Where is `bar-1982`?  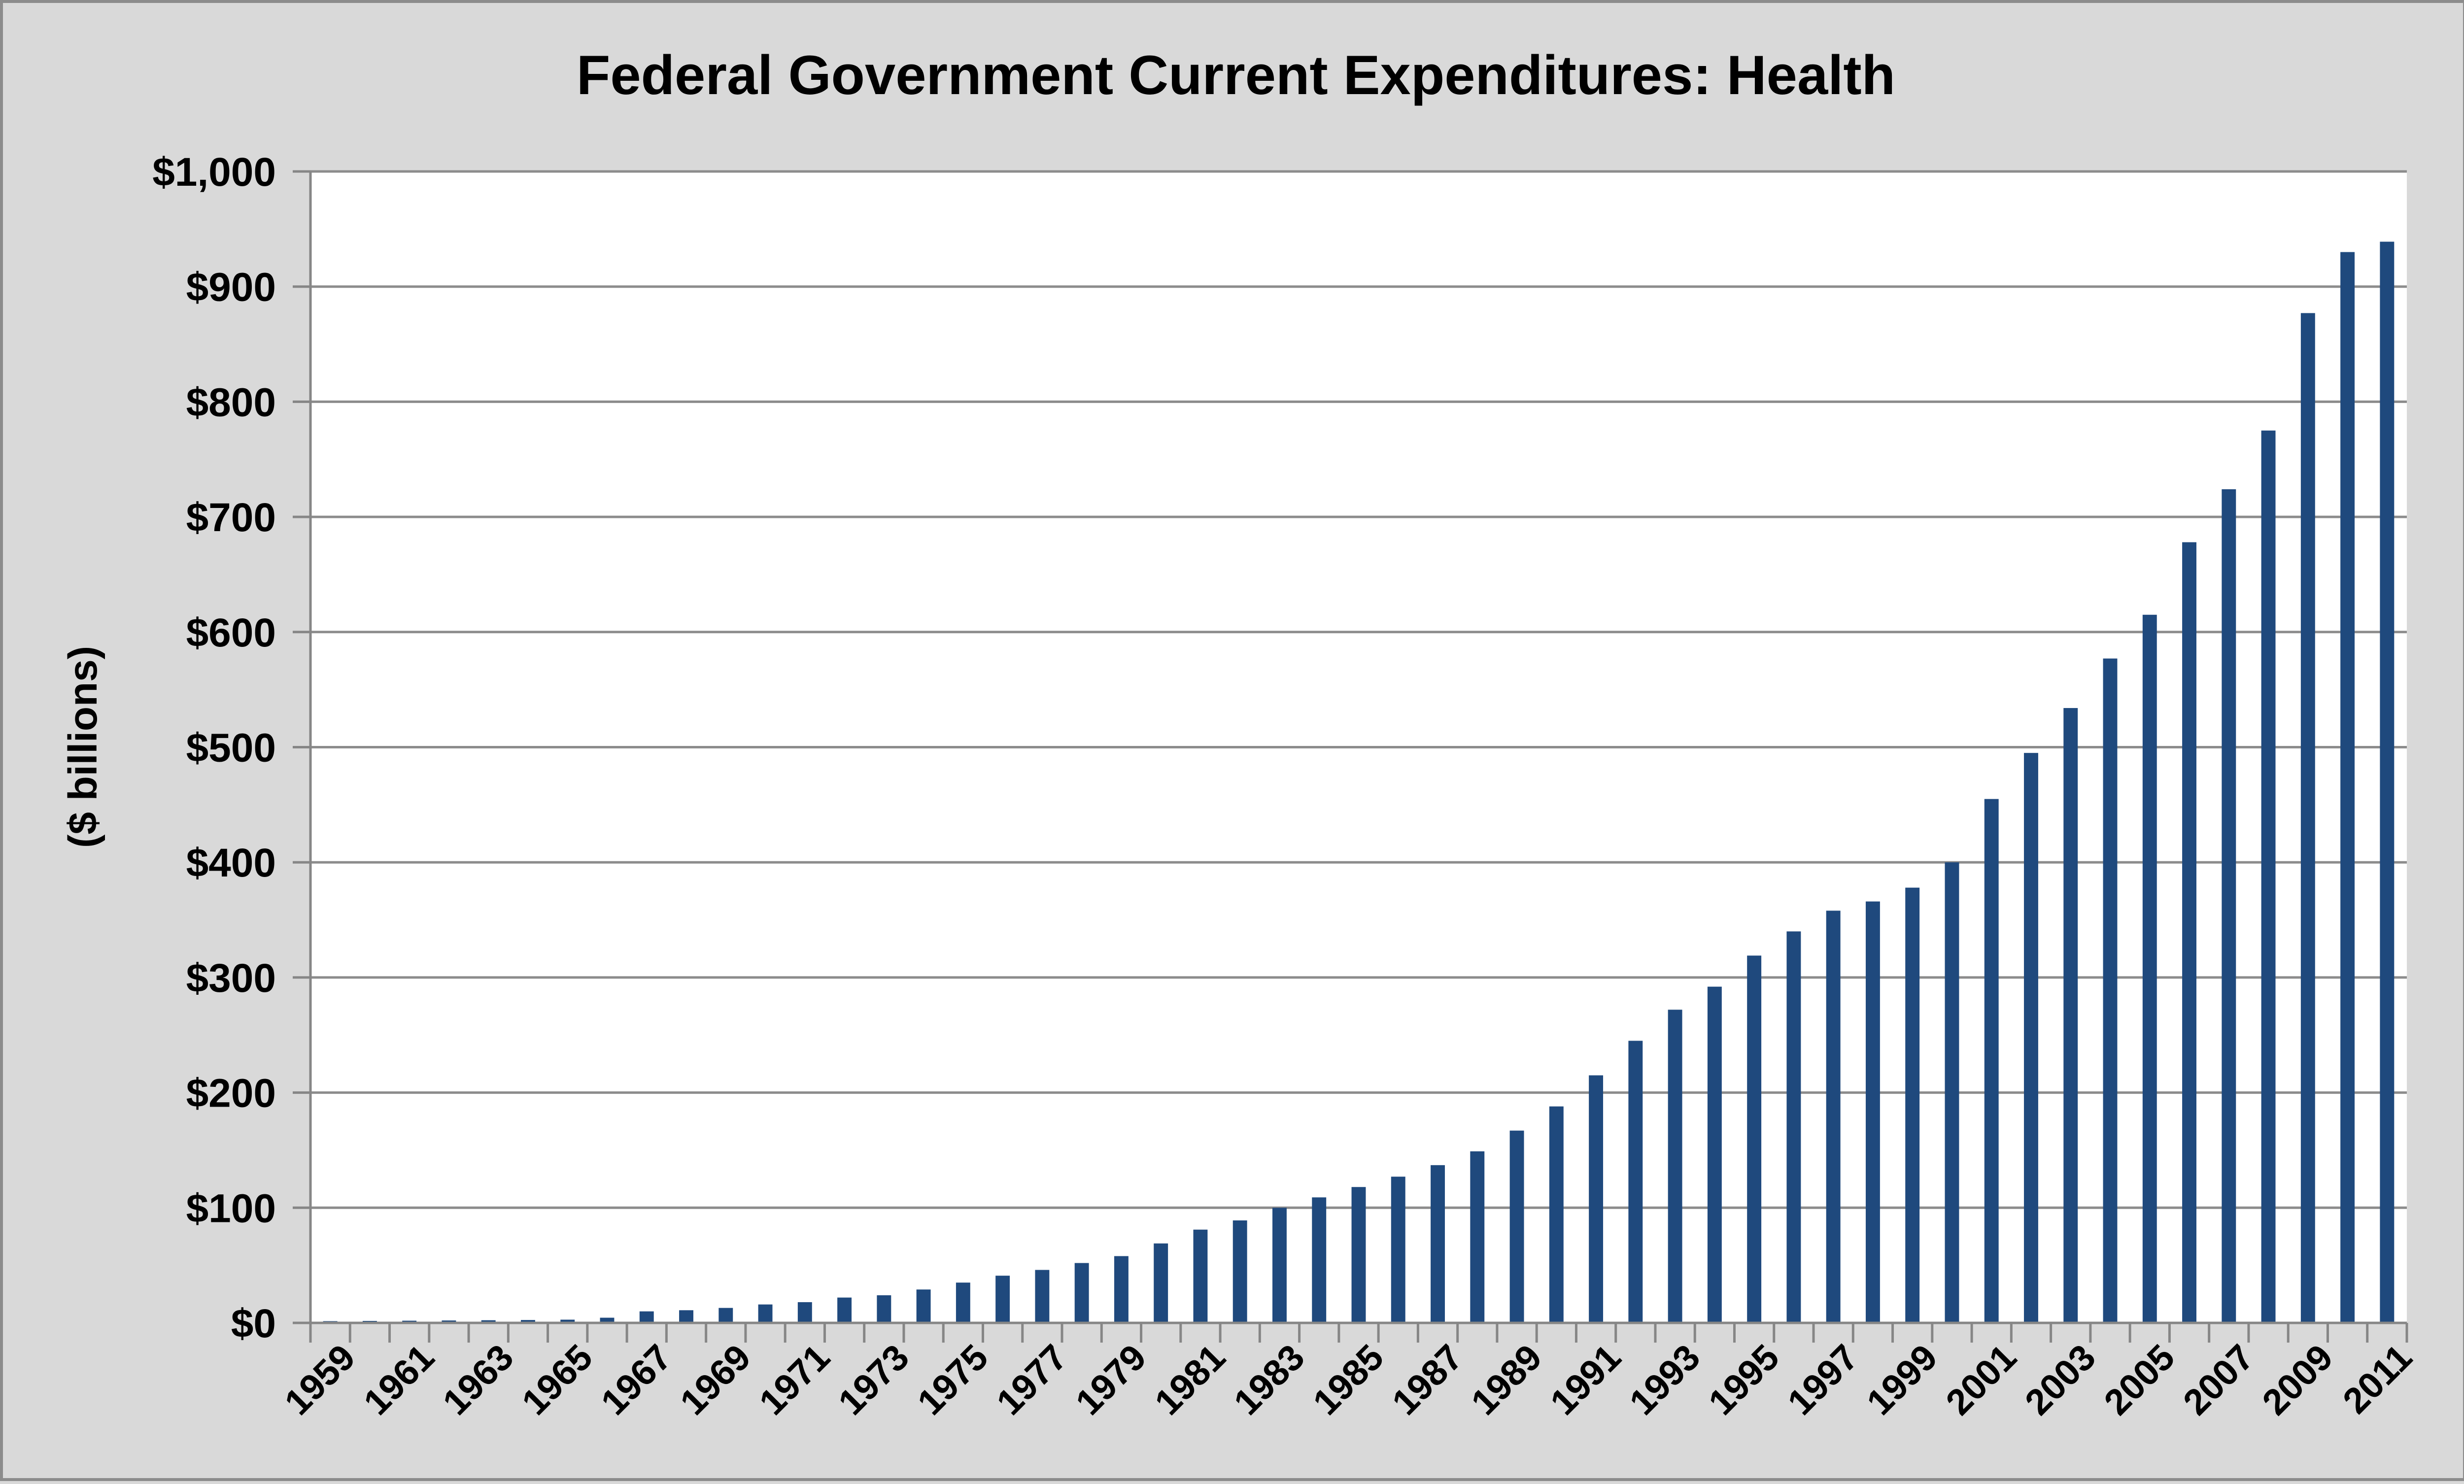
bar-1982 is located at coordinates (1239, 1271).